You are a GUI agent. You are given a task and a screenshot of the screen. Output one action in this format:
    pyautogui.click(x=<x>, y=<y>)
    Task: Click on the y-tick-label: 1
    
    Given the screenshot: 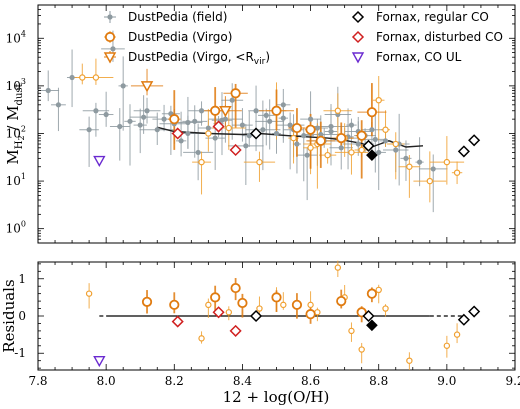 What is the action you would take?
    pyautogui.click(x=22, y=279)
    